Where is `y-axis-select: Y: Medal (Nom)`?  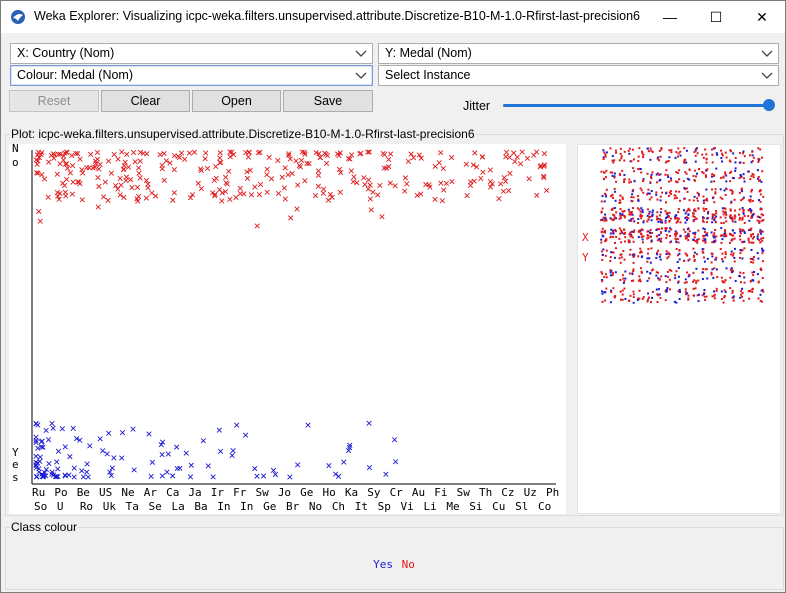 y-axis-select: Y: Medal (Nom) is located at coordinates (578, 53).